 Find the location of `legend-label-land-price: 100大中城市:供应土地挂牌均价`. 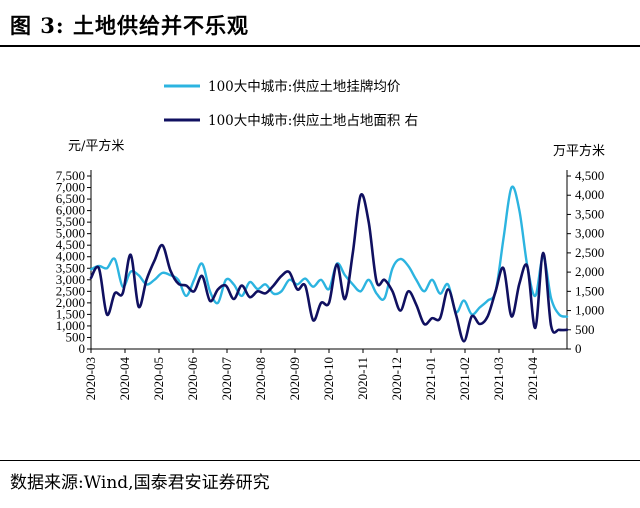

legend-label-land-price: 100大中城市:供应土地挂牌均价 is located at coordinates (304, 86).